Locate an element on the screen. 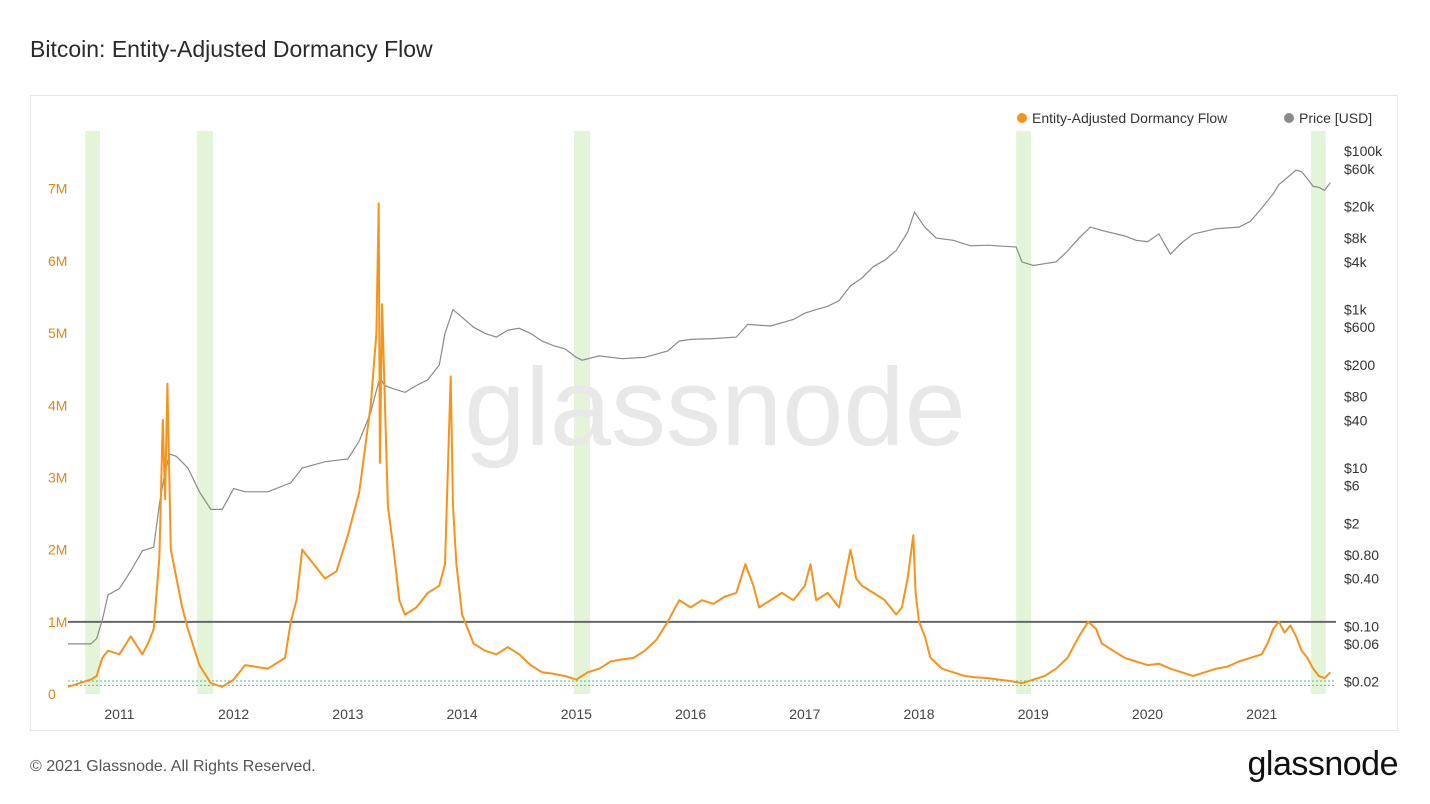 This screenshot has height=804, width=1430. x-tick-2016: 2016 is located at coordinates (690, 714).